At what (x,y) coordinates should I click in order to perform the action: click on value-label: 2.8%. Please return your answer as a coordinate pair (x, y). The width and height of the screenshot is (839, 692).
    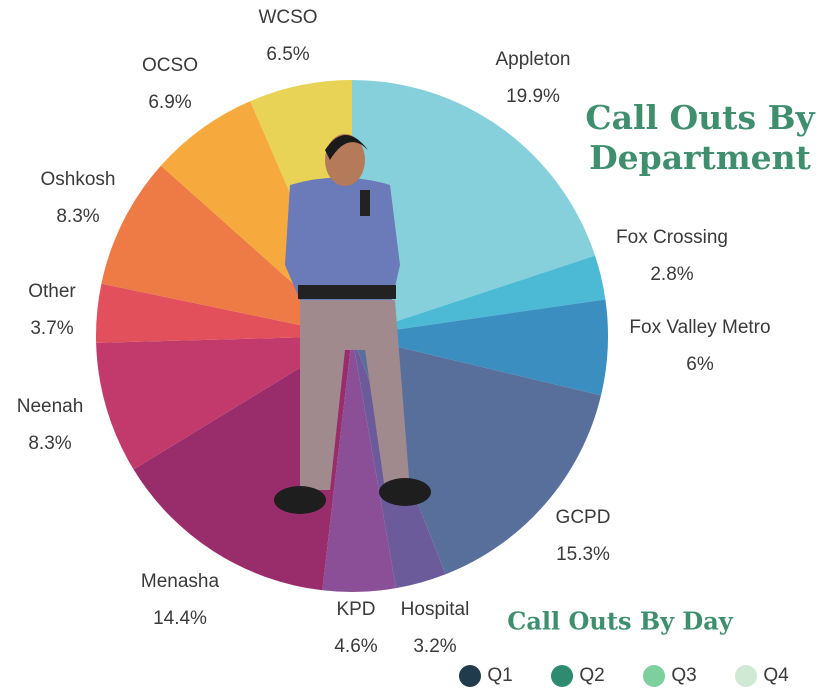
    Looking at the image, I should click on (671, 274).